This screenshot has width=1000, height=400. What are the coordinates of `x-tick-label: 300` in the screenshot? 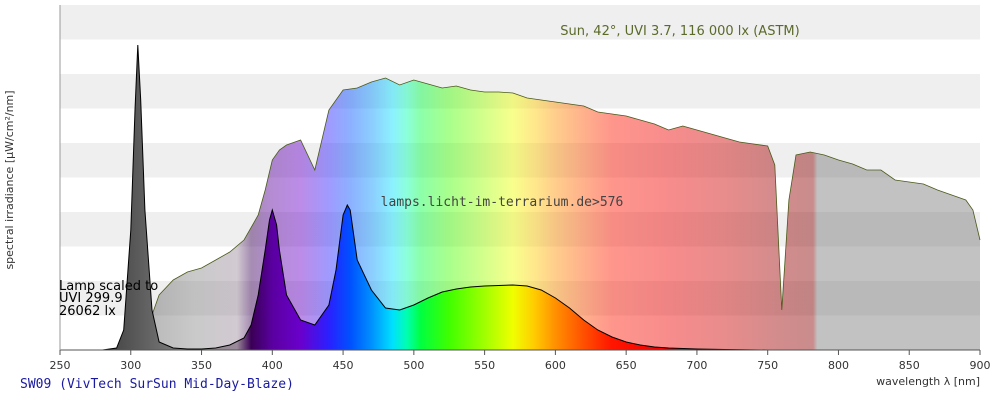 It's located at (130, 365).